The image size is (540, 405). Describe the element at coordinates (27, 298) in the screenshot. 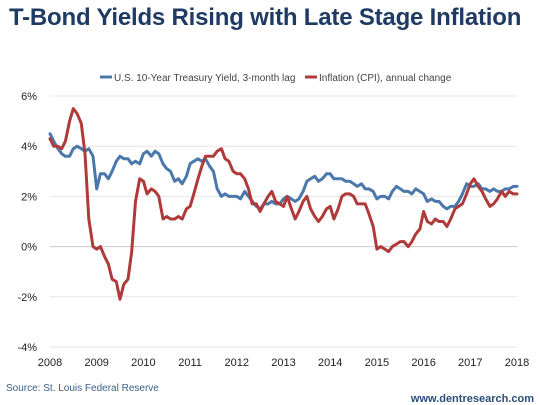

I see `y-tick-label: -2%` at that location.